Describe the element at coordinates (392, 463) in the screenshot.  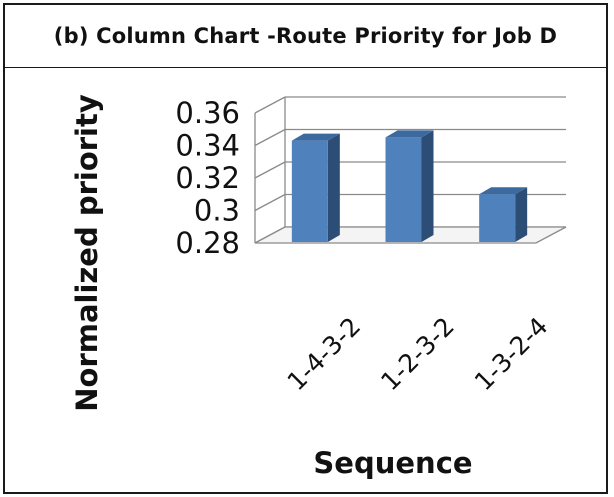
I see `x-axis-title: Sequence` at that location.